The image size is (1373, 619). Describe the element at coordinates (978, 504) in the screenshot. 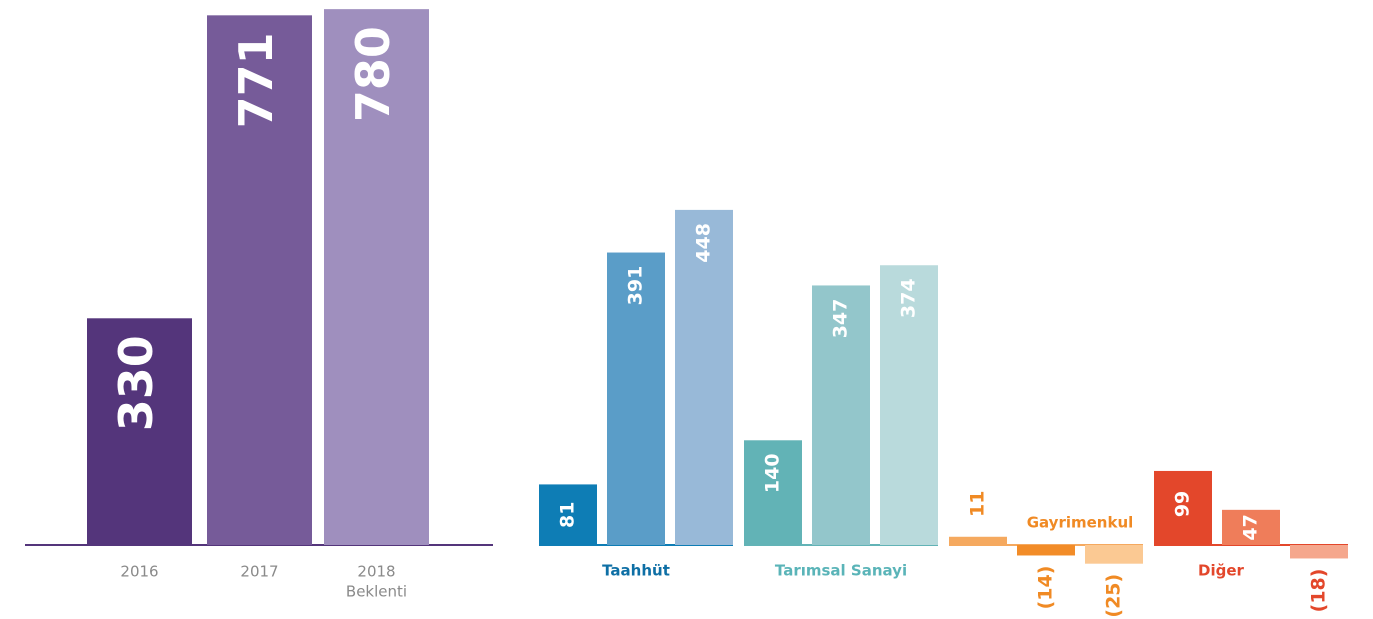

I see `value-label: 11` at that location.